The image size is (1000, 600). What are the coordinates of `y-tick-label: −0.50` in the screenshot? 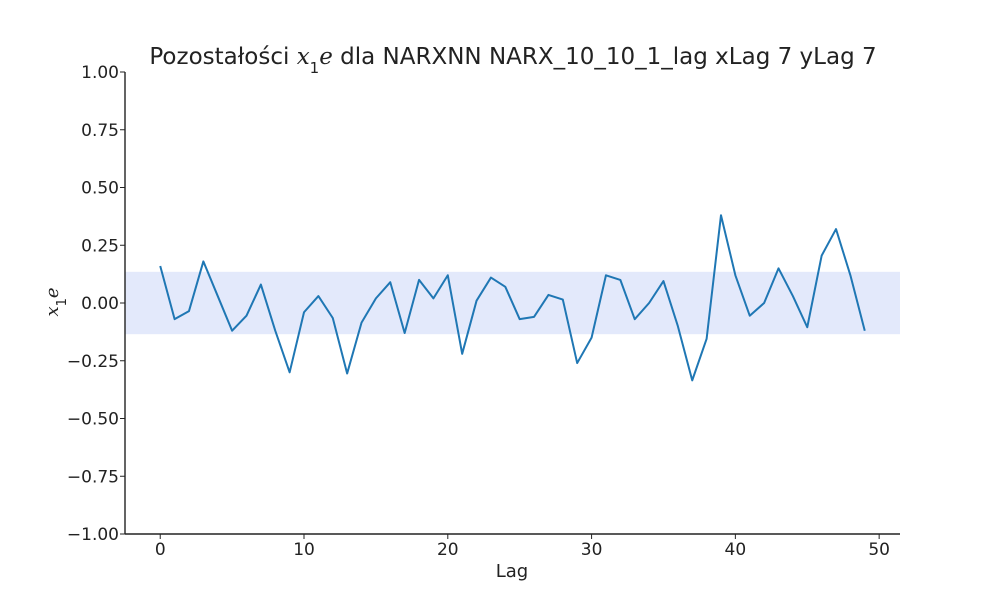 It's located at (93, 420).